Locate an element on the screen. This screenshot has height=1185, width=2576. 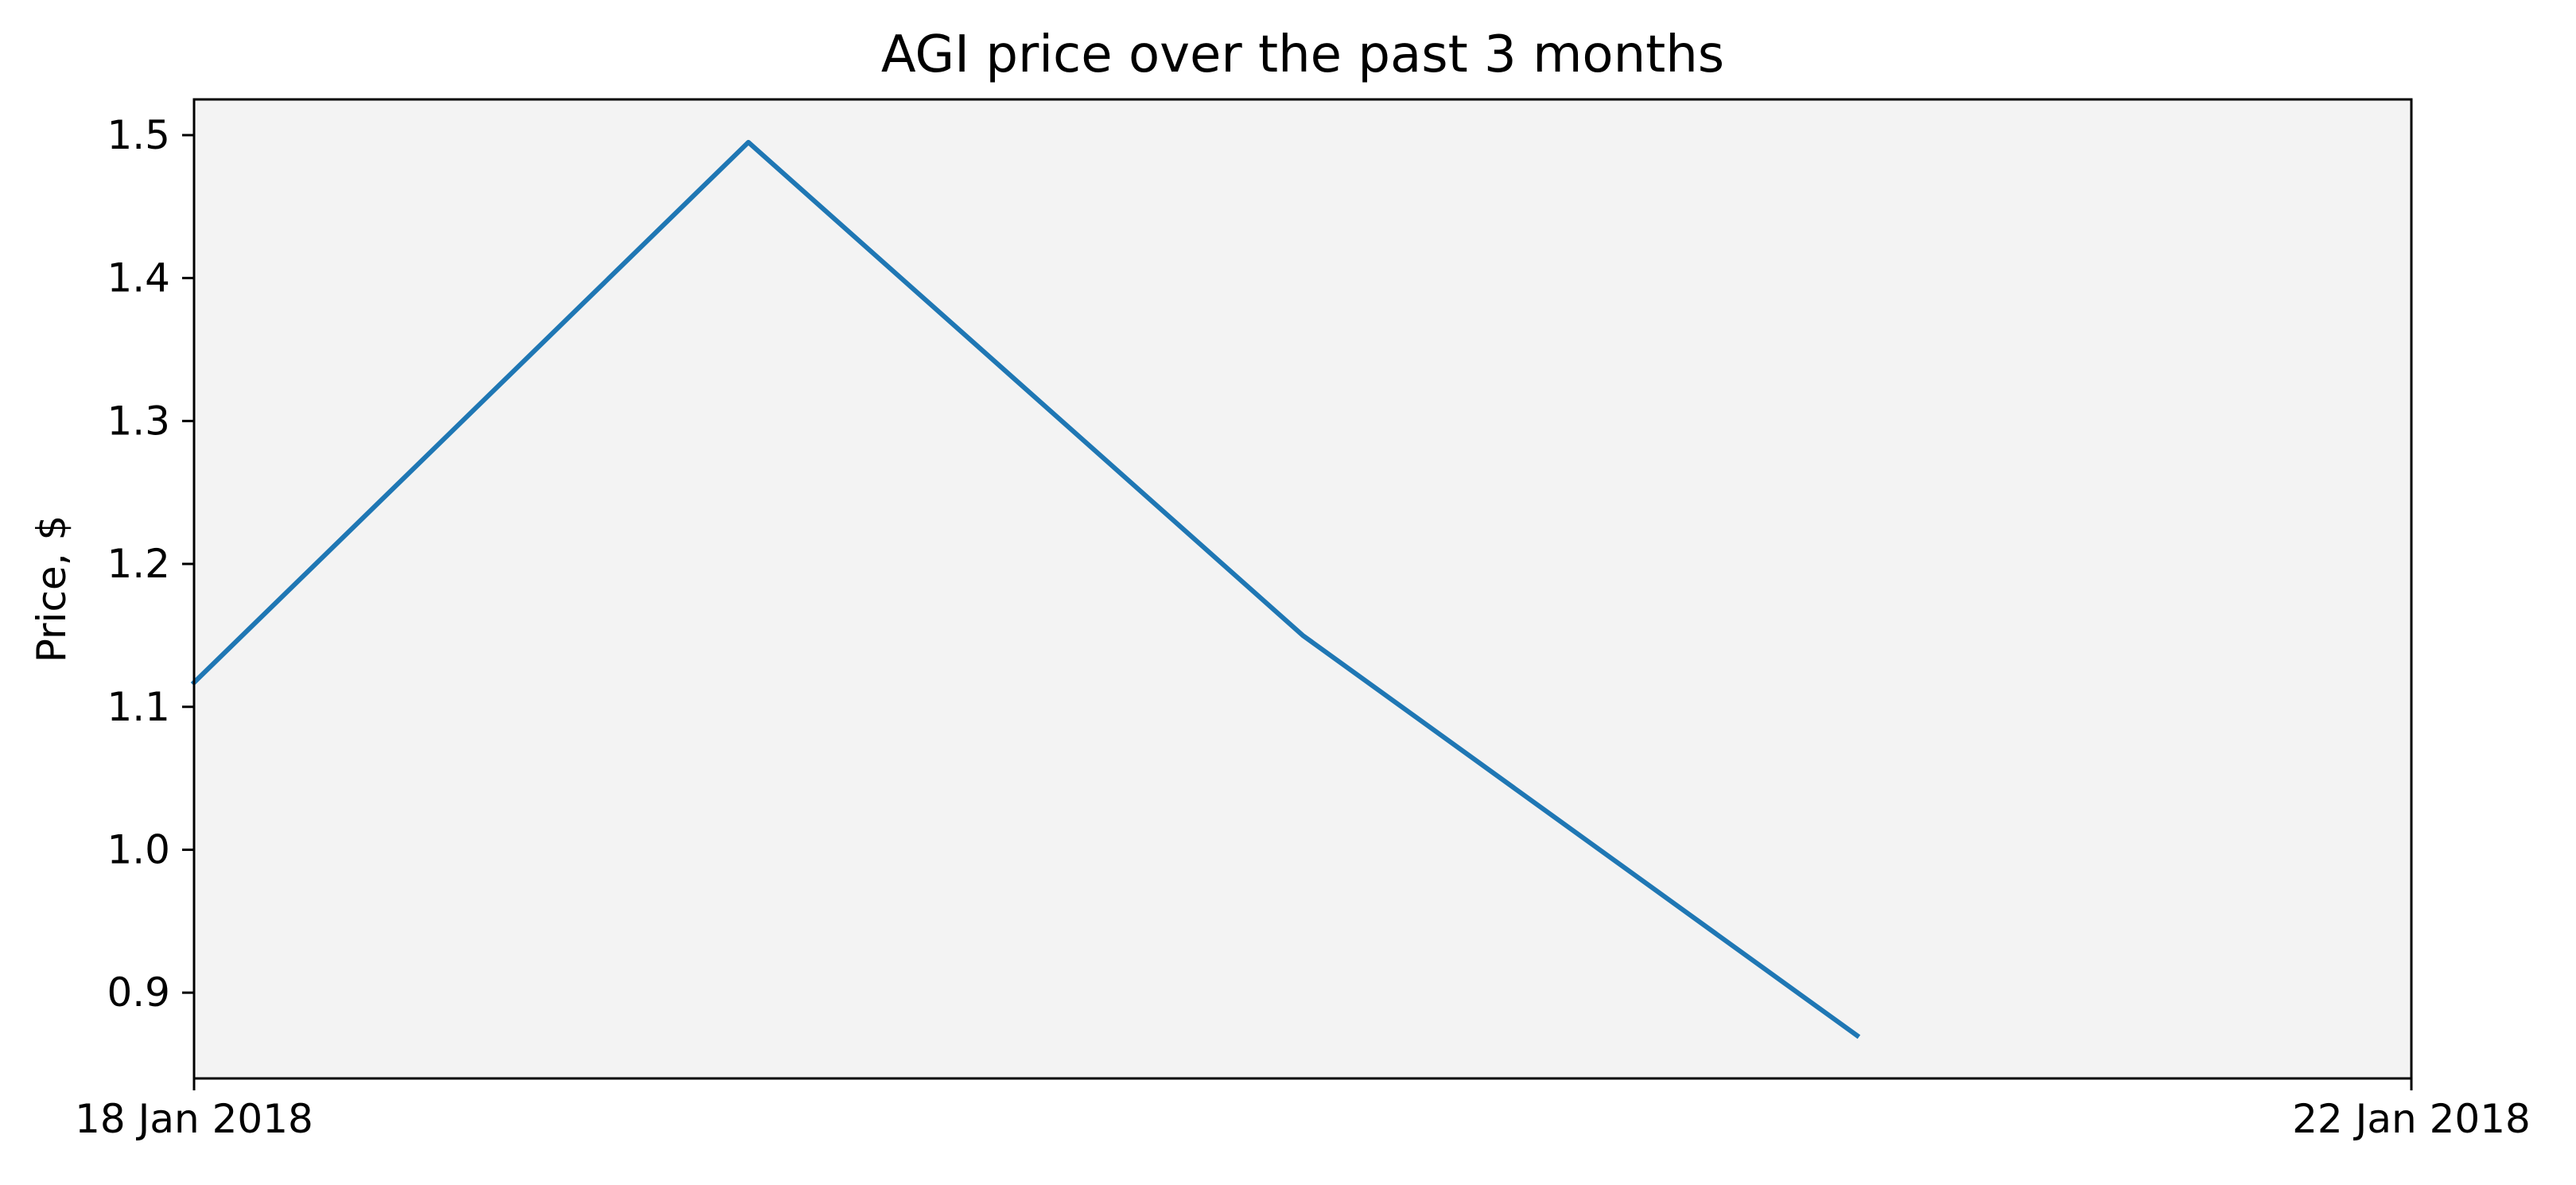
x-tick-label: 22 Jan 2018 is located at coordinates (2411, 1119).